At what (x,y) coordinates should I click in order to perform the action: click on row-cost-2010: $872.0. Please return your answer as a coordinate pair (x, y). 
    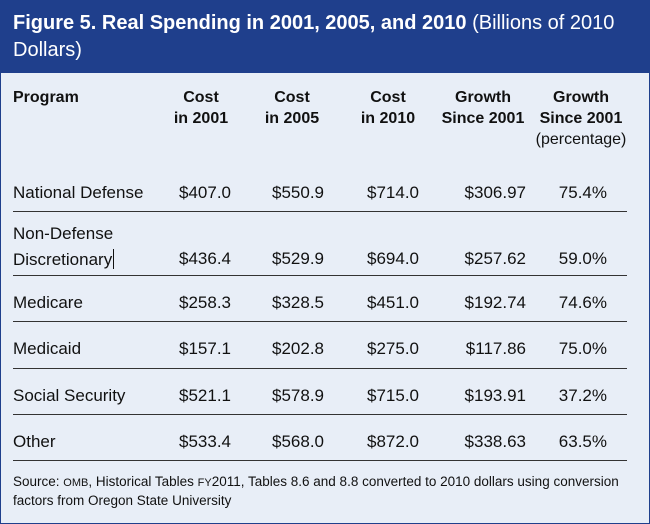
    Looking at the image, I should click on (393, 441).